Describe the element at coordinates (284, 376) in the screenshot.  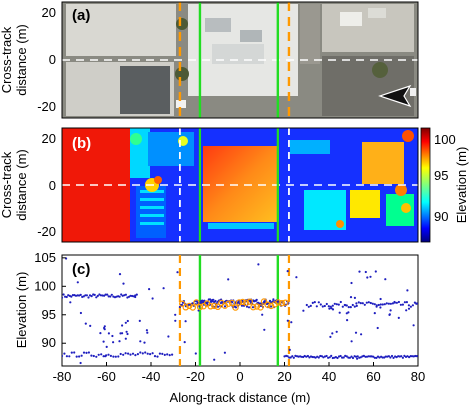
I see `panel-c-xtick-label: 20` at that location.